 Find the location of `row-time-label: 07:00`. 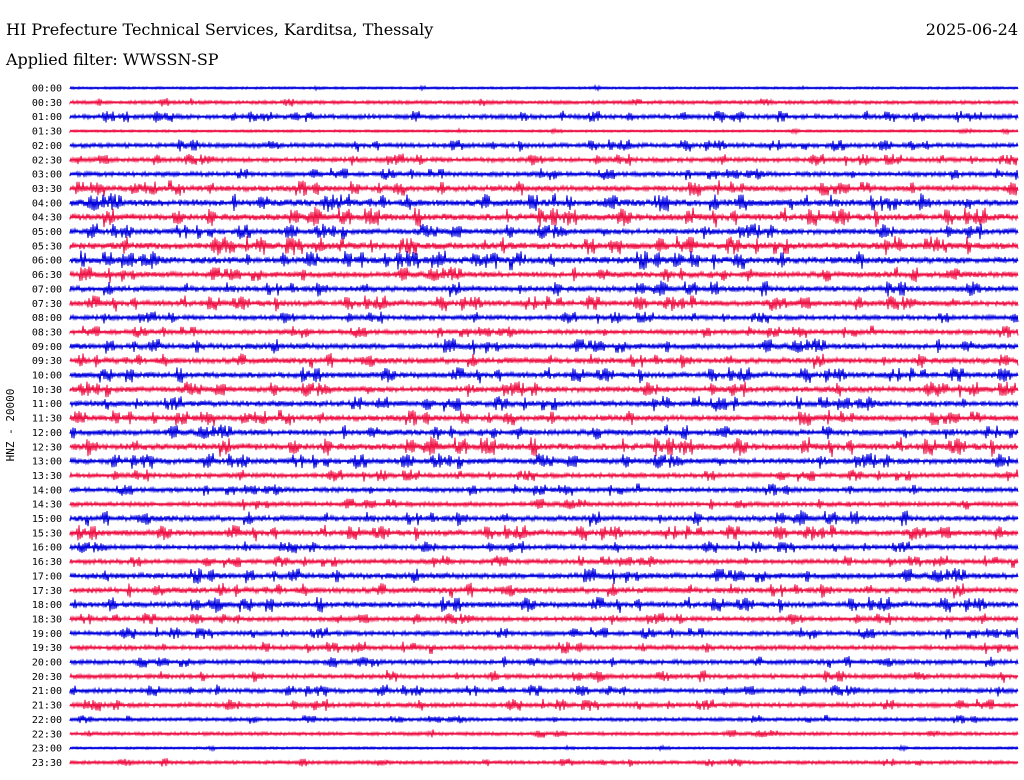

row-time-label: 07:00 is located at coordinates (47, 289).